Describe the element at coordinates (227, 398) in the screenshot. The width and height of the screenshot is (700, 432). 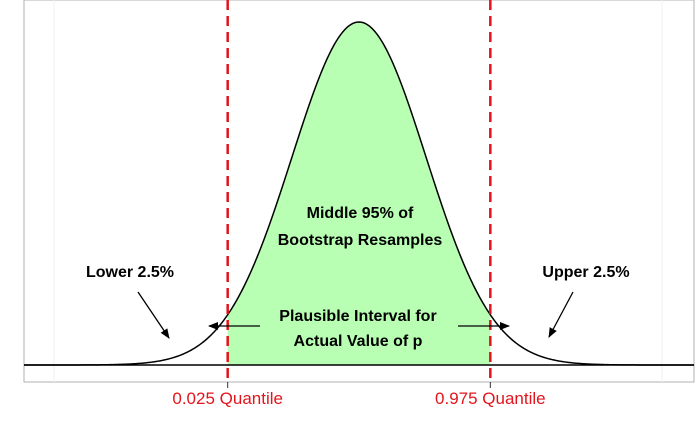
I see `lower-quantile-label: 0.025 Quantile` at that location.